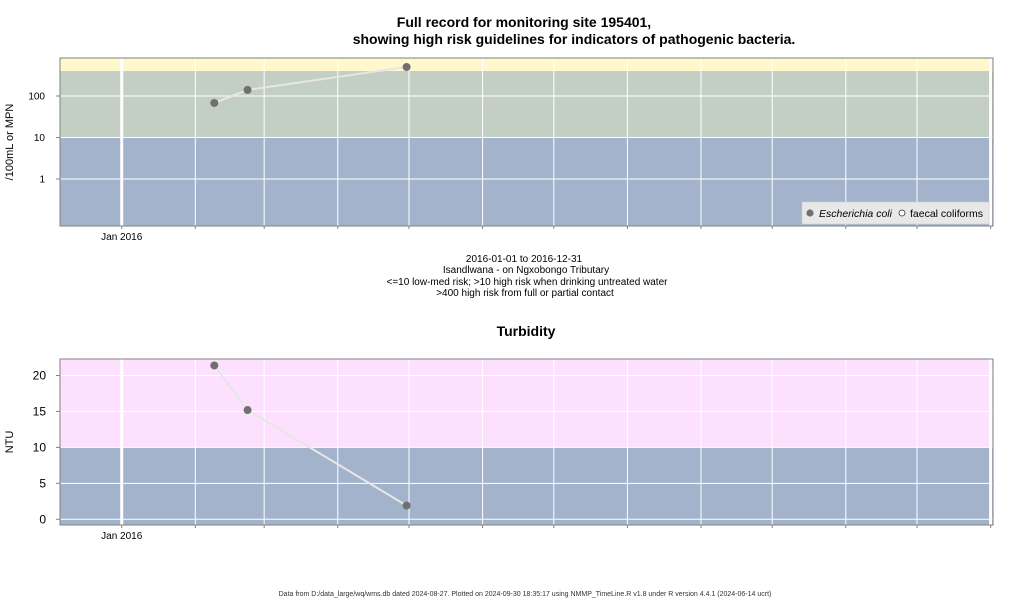 This screenshot has width=1024, height=600. Describe the element at coordinates (36, 97) in the screenshot. I see `bacteria-y-tick-label: 100` at that location.